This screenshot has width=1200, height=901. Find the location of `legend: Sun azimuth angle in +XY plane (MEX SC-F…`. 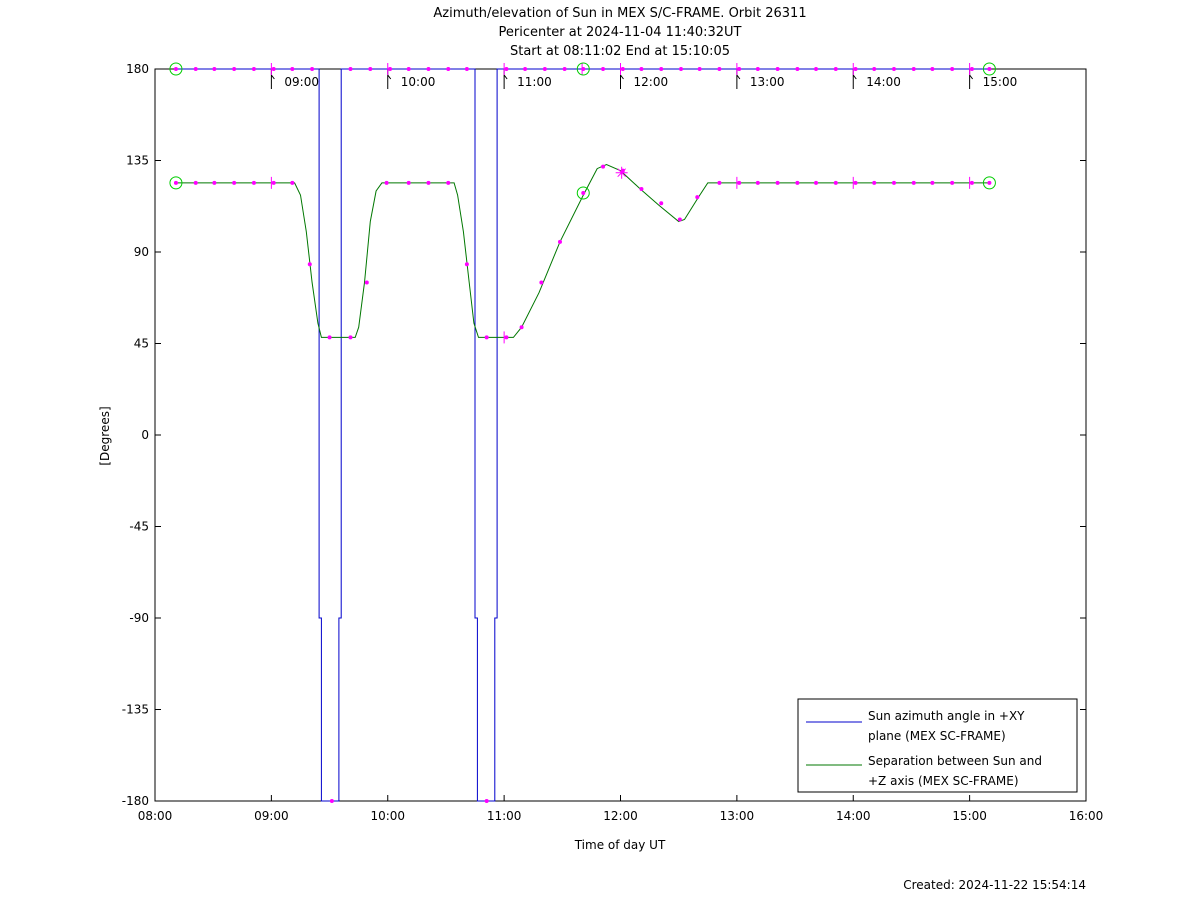

legend: Sun azimuth angle in +XY plane (MEX SC-F… is located at coordinates (937, 745).